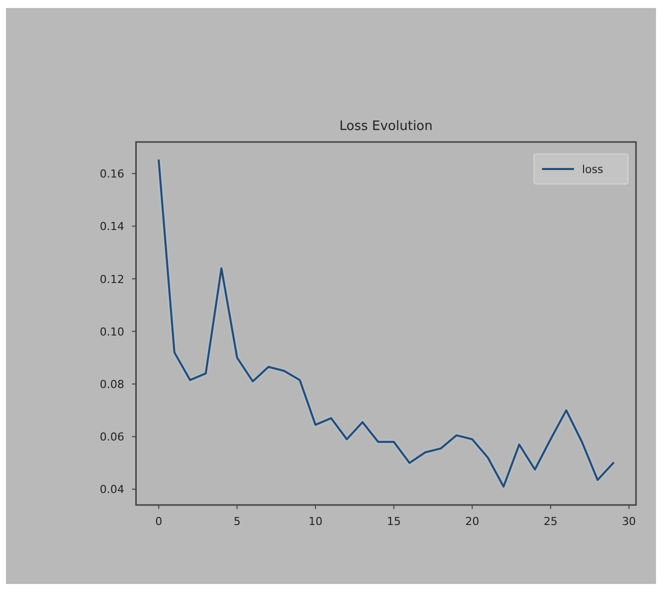 The width and height of the screenshot is (663, 590). What do you see at coordinates (112, 174) in the screenshot?
I see `y-tick-label: 0.16` at bounding box center [112, 174].